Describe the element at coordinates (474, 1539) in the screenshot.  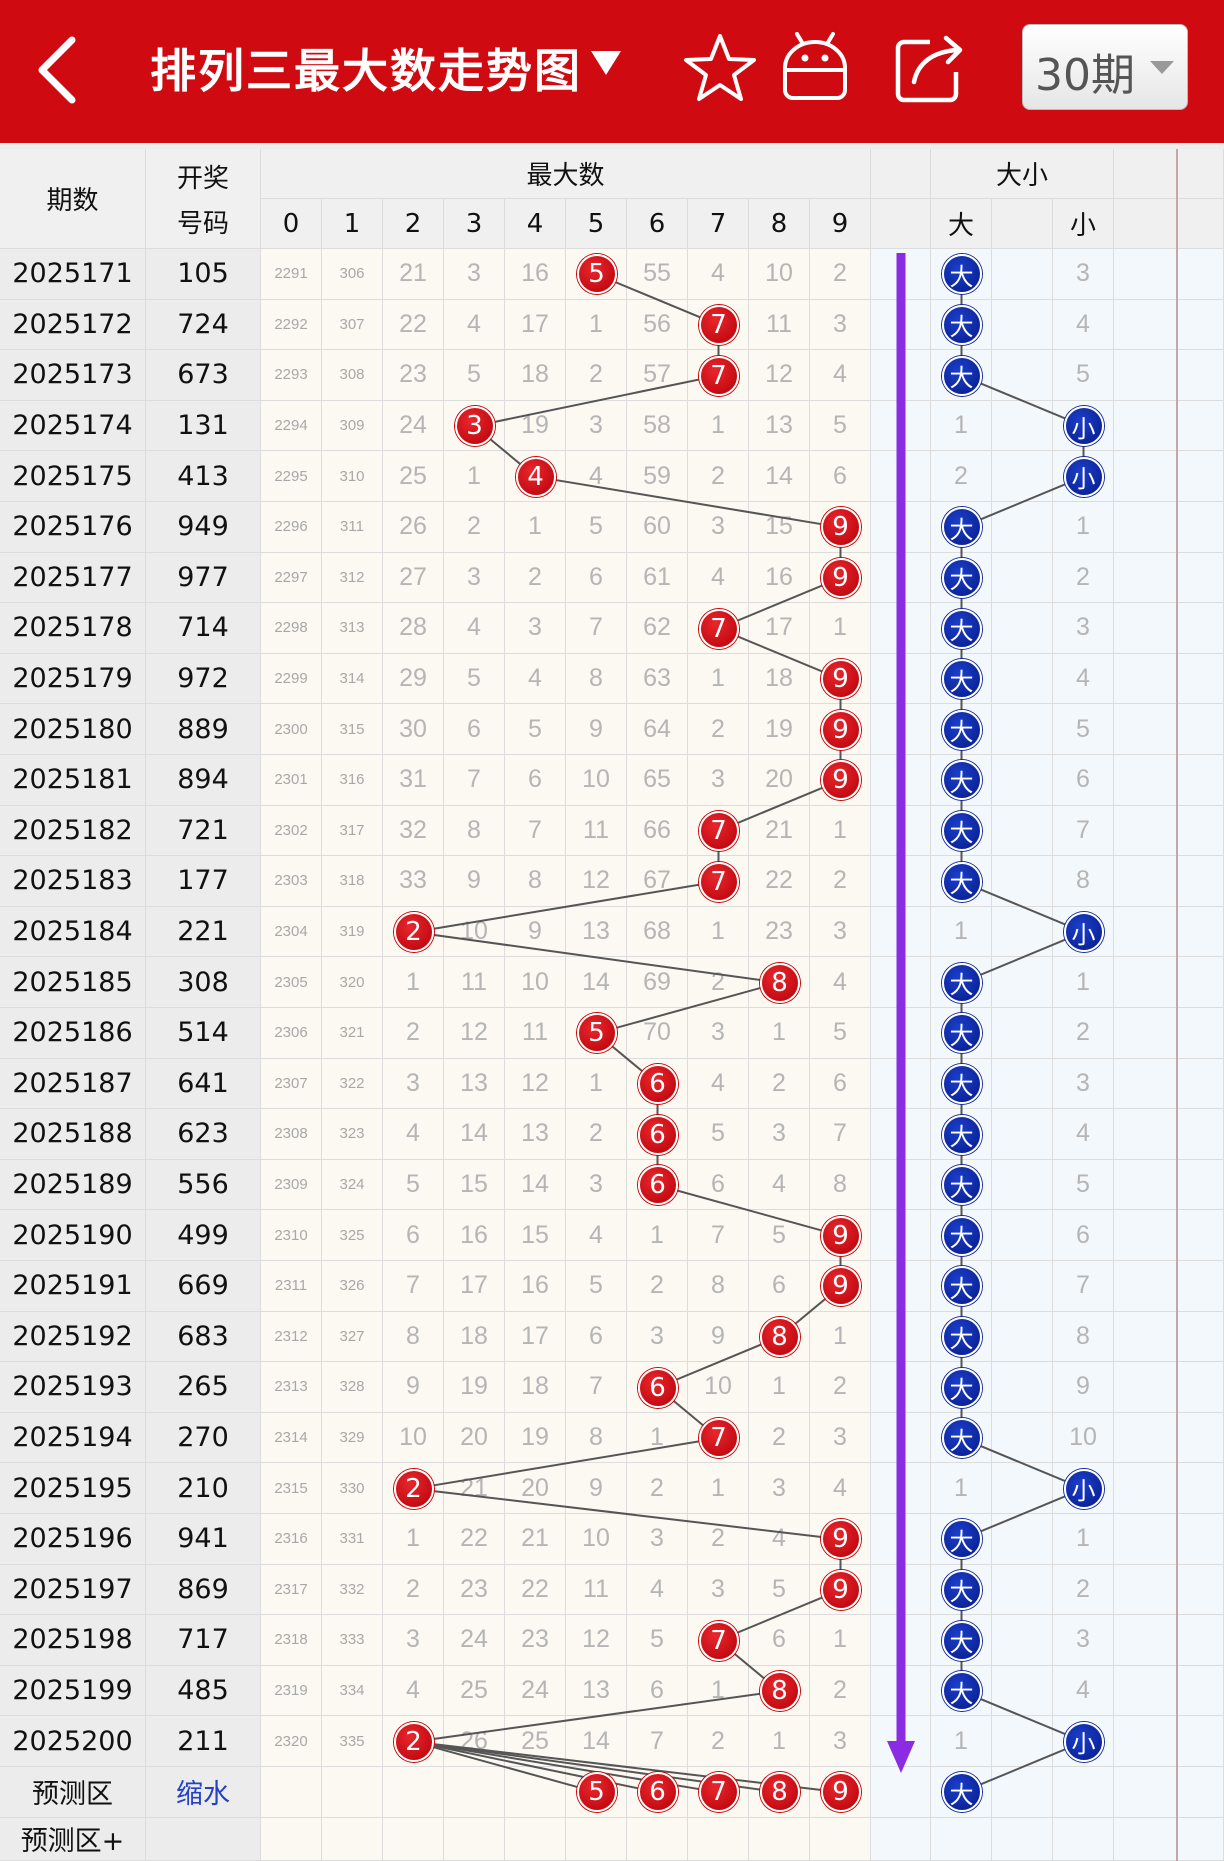
I see `miss-cell: 22` at that location.